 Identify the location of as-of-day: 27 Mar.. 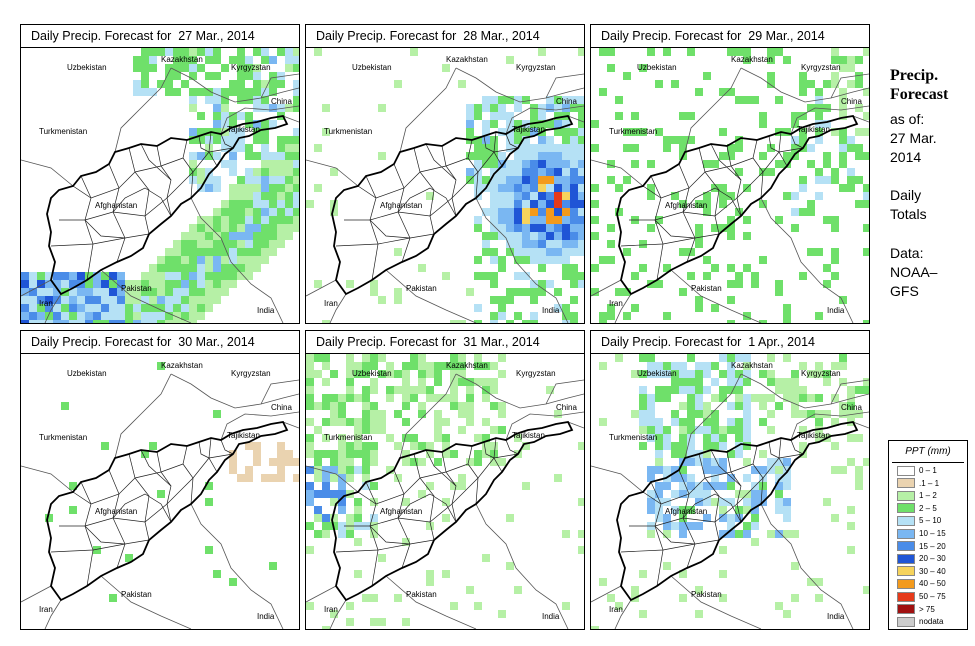
(913, 138).